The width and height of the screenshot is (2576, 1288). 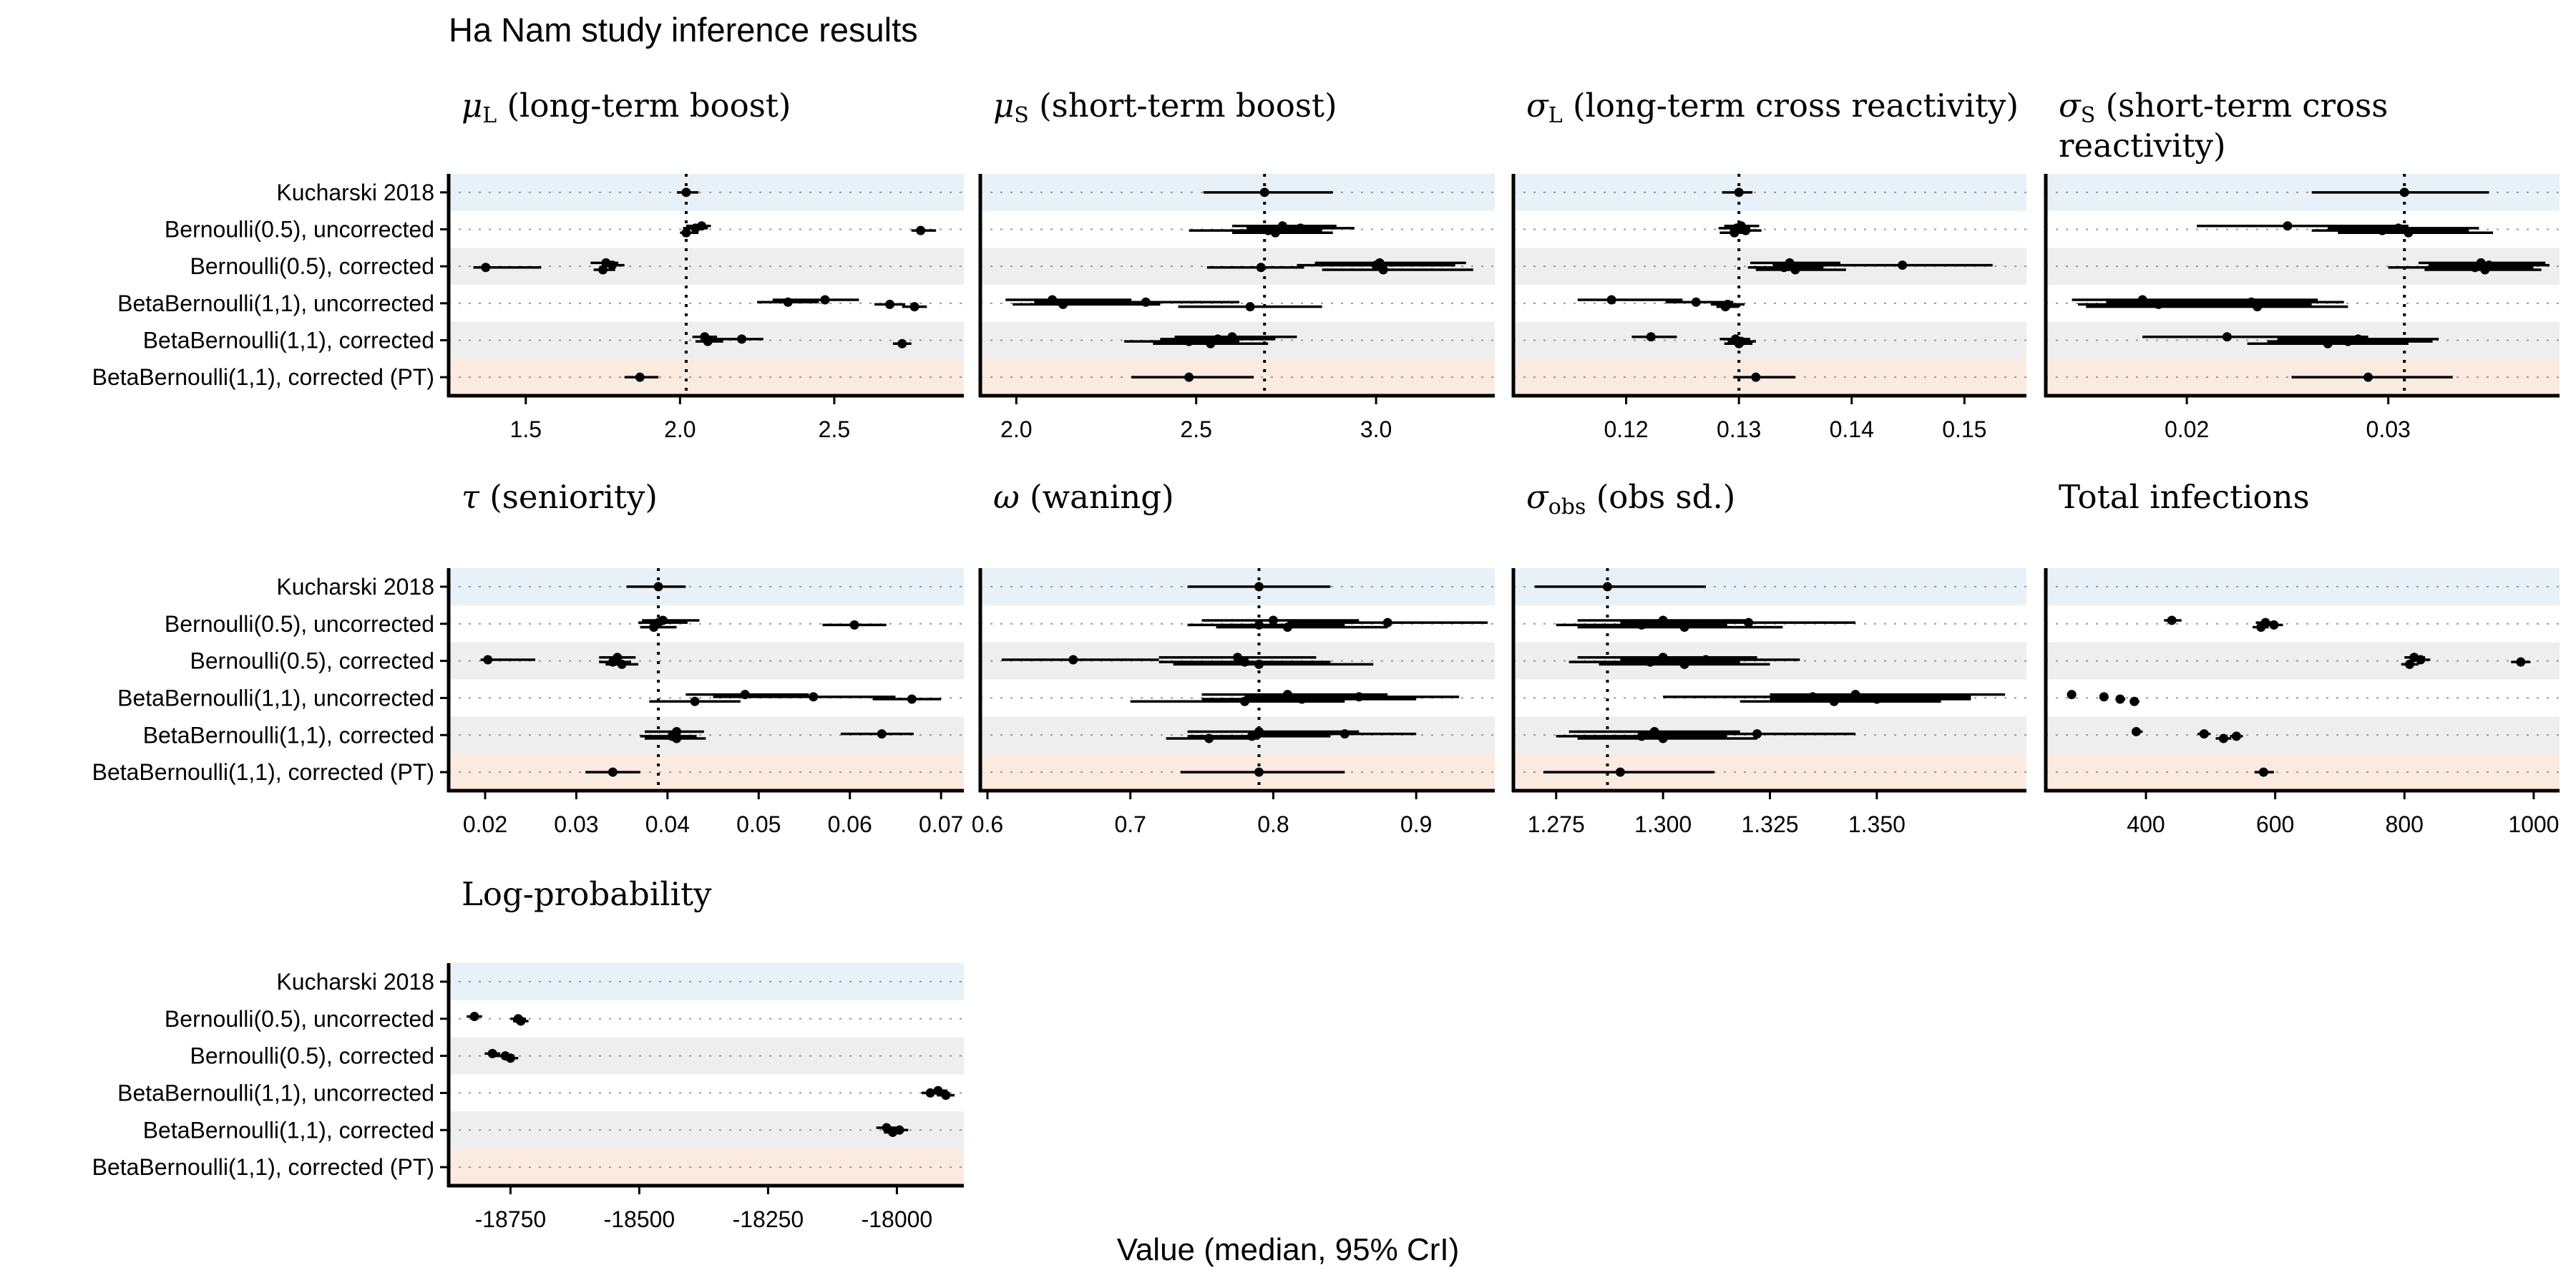 What do you see at coordinates (683, 30) in the screenshot?
I see `figure-title: Ha Nam study inference results` at bounding box center [683, 30].